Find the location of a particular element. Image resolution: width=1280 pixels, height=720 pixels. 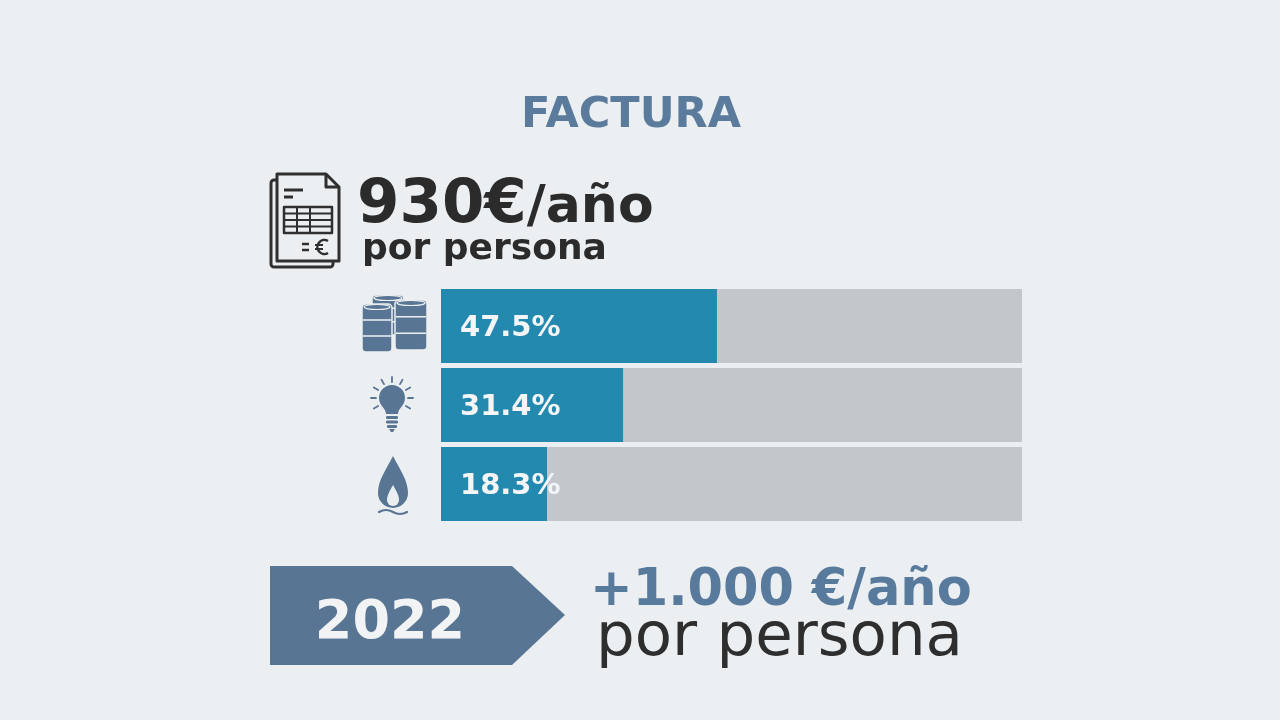

data-label: 31.4% is located at coordinates (510, 405).